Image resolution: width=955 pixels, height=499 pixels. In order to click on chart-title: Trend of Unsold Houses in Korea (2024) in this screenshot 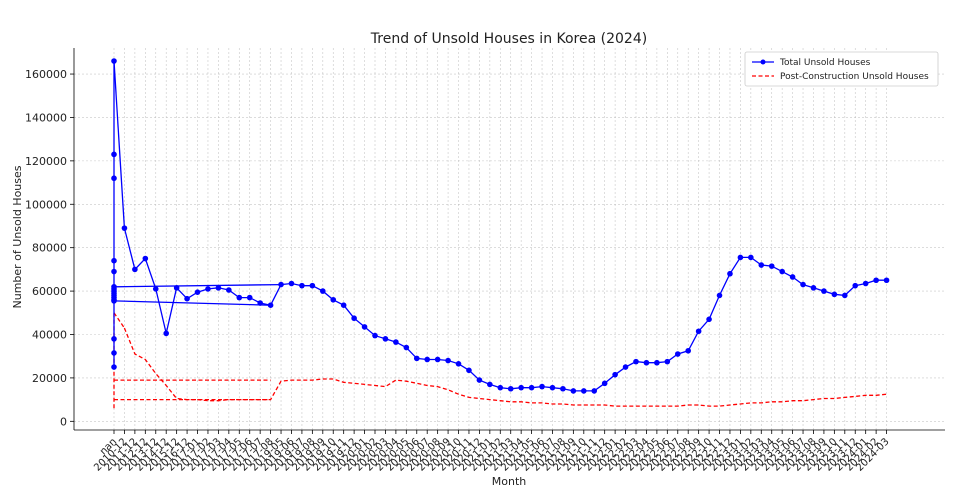, I will do `click(508, 39)`.